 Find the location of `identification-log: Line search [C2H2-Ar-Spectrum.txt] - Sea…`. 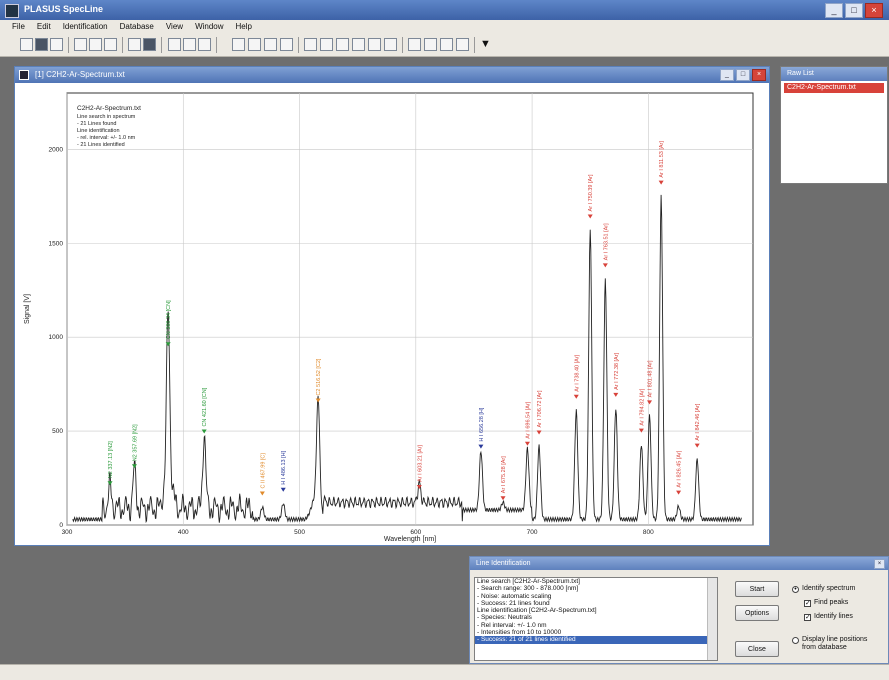

identification-log: Line search [C2H2-Ar-Spectrum.txt] - Sea… is located at coordinates (596, 619).